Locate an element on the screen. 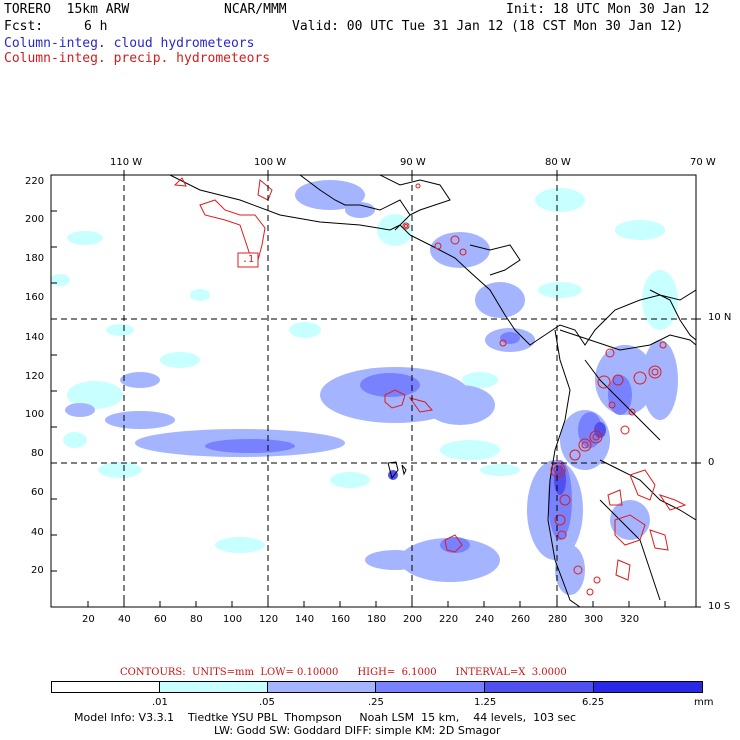 The height and width of the screenshot is (740, 740). x-tick: 200 is located at coordinates (413, 619).